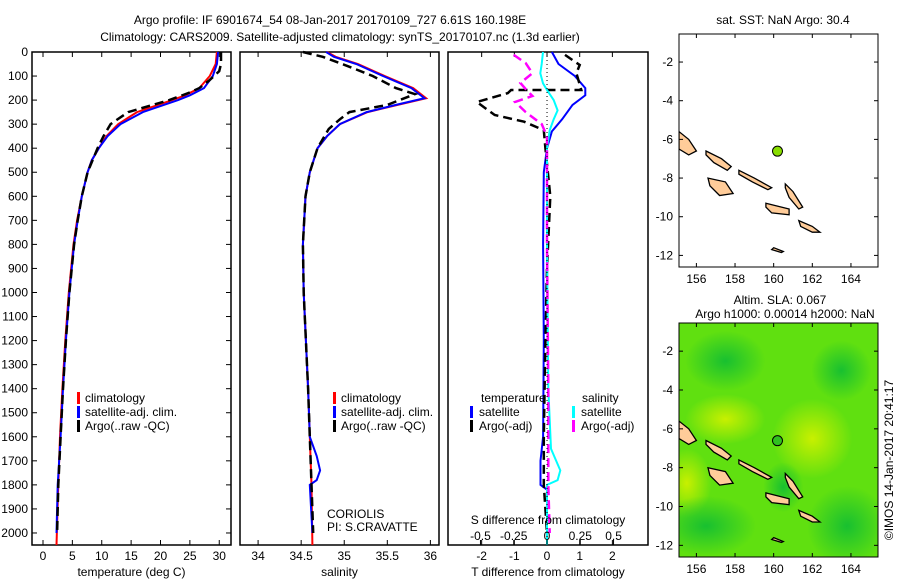  Describe the element at coordinates (127, 426) in the screenshot. I see `legend-entry: Argo(..raw -QC)` at that location.